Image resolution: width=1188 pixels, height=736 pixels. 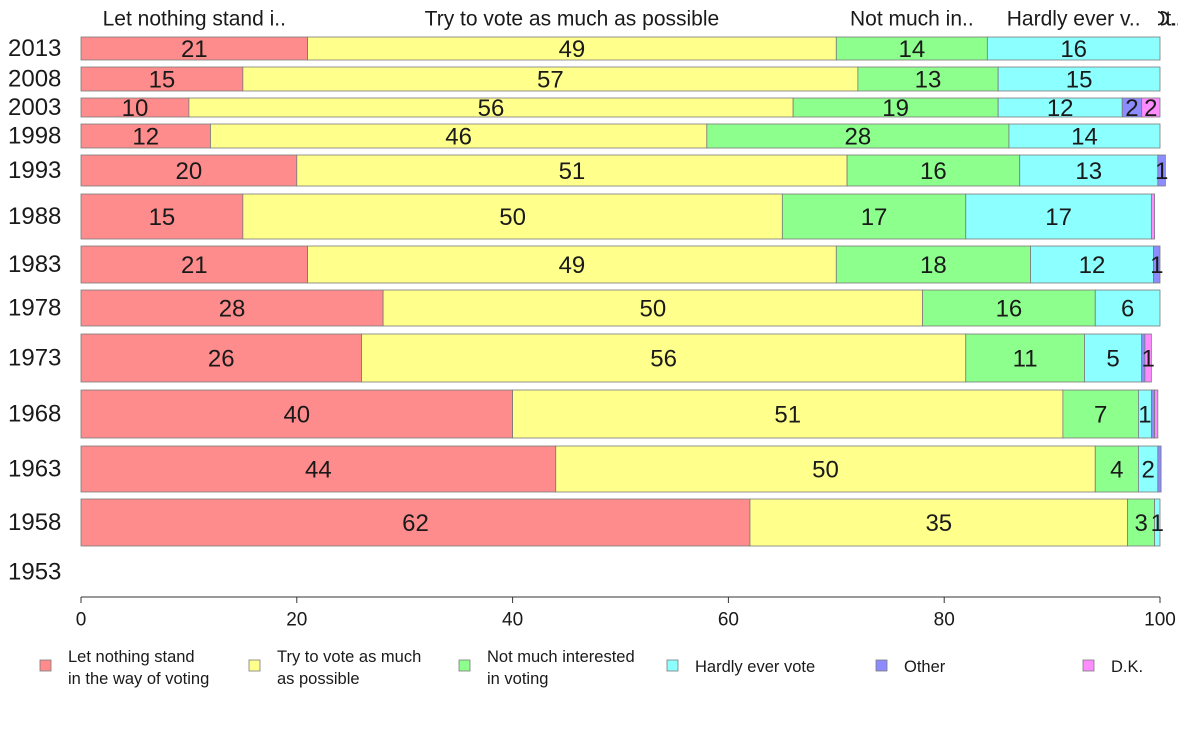 I want to click on data-label-1958-2: 35, so click(x=938, y=523).